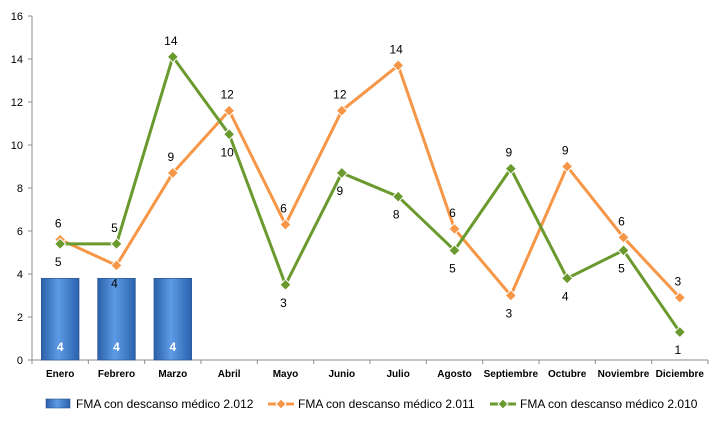 The height and width of the screenshot is (422, 720). I want to click on x-tick-label: Octubre, so click(567, 374).